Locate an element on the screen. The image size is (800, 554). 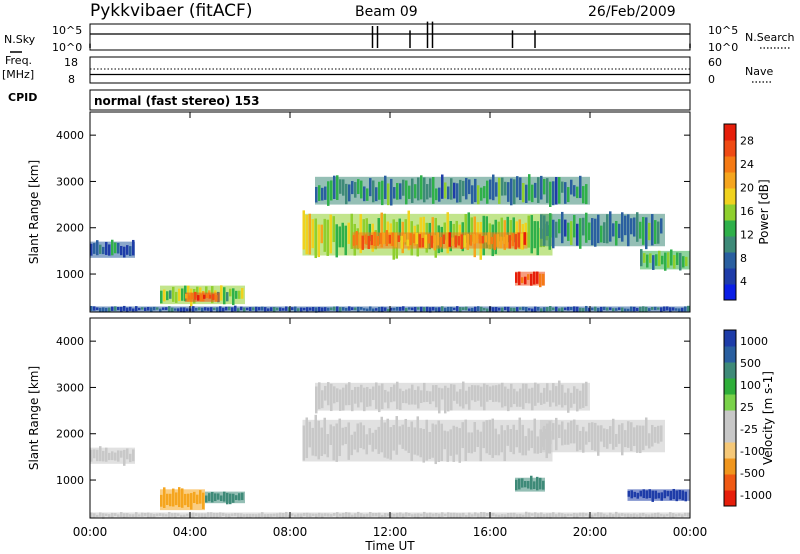
freq-ytick-top: 18 is located at coordinates (71, 62).